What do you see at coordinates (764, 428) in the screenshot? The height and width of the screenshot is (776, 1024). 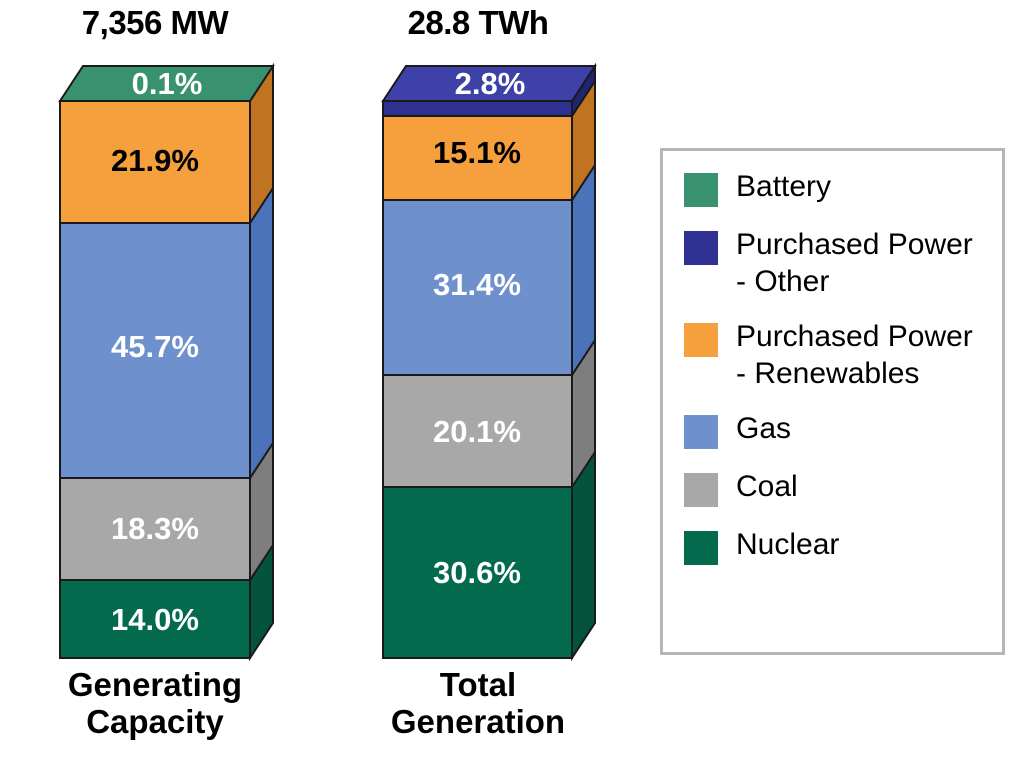 I see `legend-item-label: Gas` at bounding box center [764, 428].